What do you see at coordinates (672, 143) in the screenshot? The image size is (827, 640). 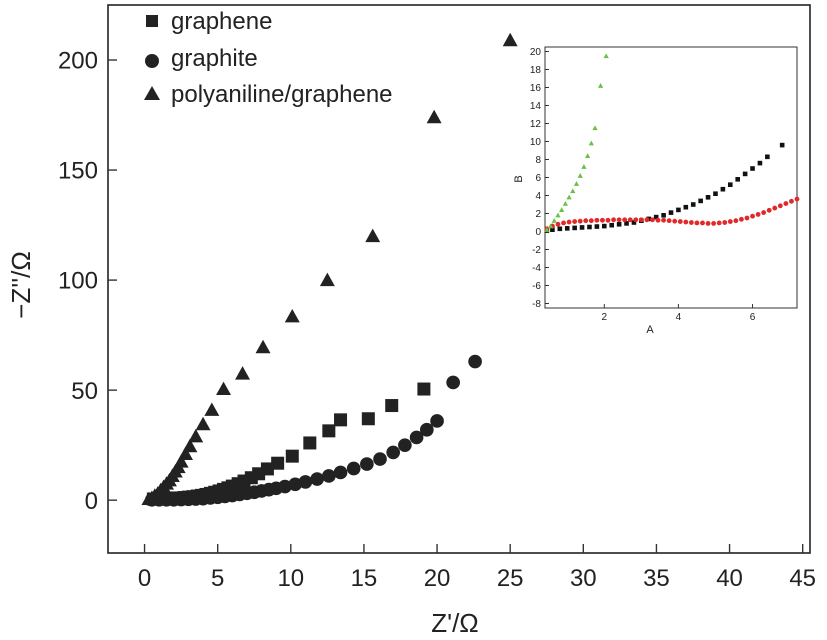 I see `inset-data-series` at bounding box center [672, 143].